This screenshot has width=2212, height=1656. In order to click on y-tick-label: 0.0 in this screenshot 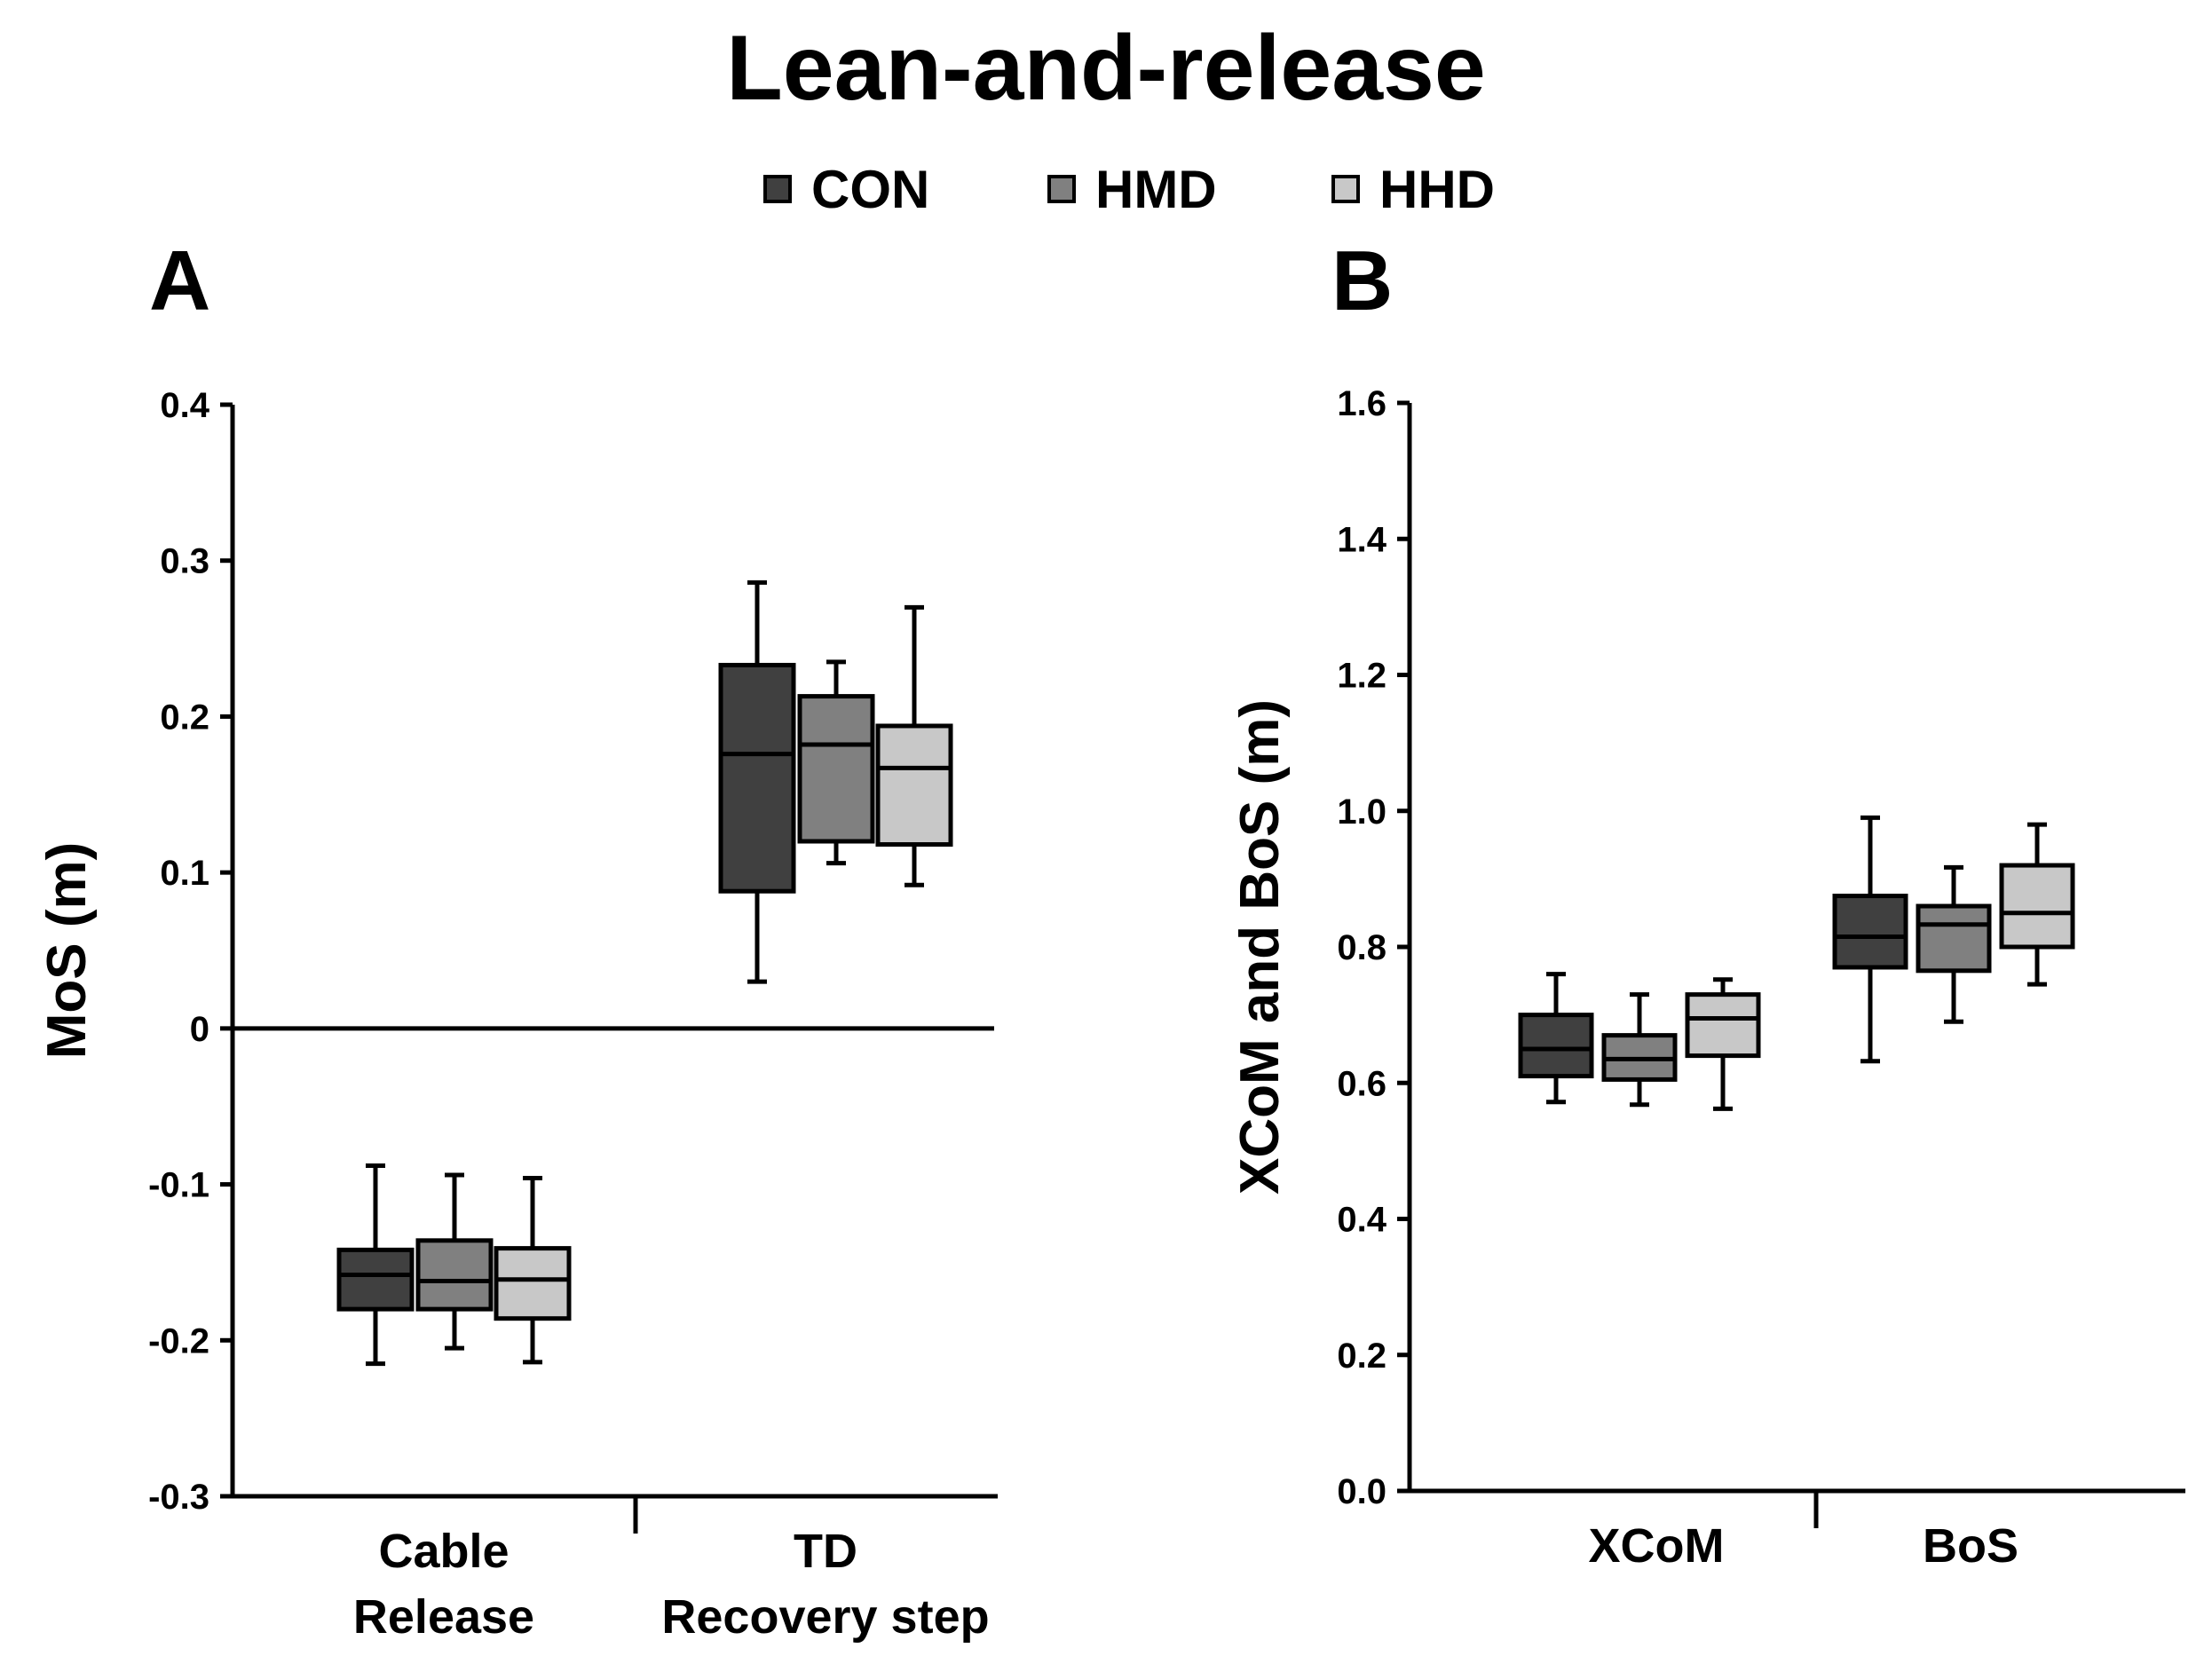, I will do `click(1361, 1491)`.